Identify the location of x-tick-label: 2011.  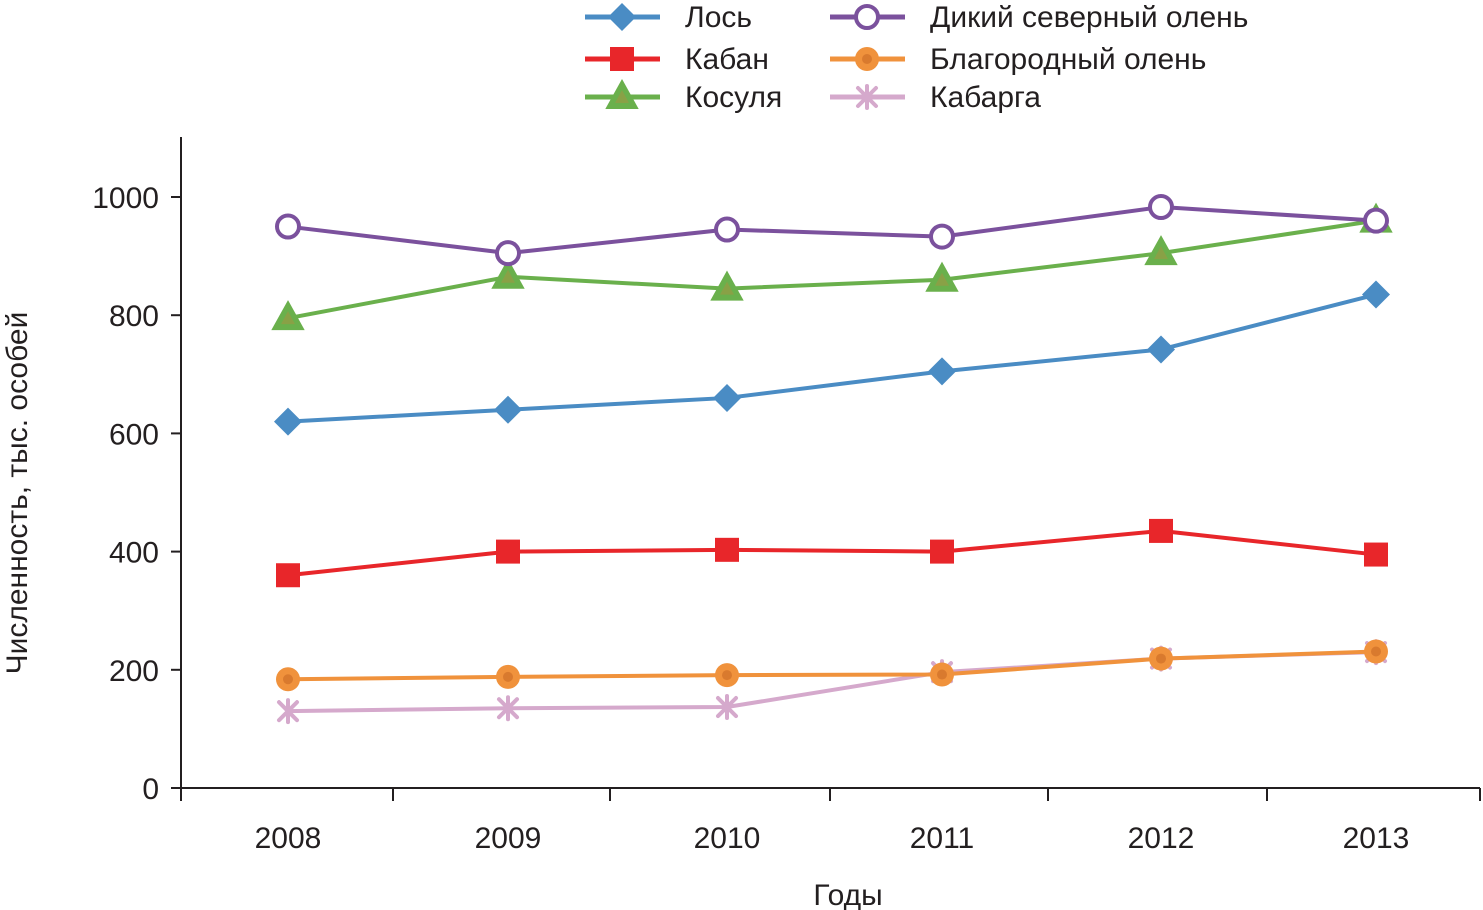
(942, 838).